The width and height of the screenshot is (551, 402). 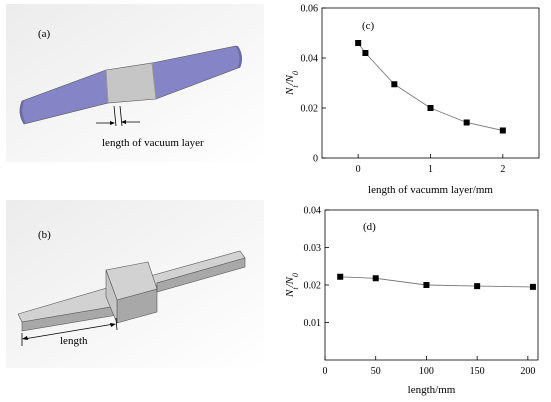 What do you see at coordinates (430, 86) in the screenshot?
I see `chart-c-series-line` at bounding box center [430, 86].